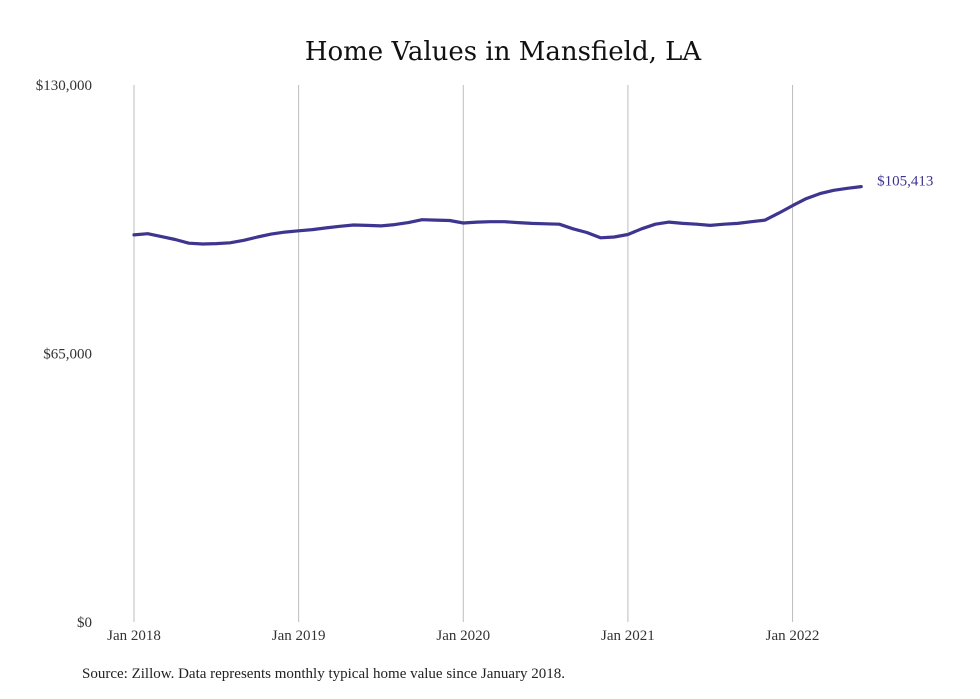  Describe the element at coordinates (628, 636) in the screenshot. I see `x-tick-label: Jan 2021` at that location.